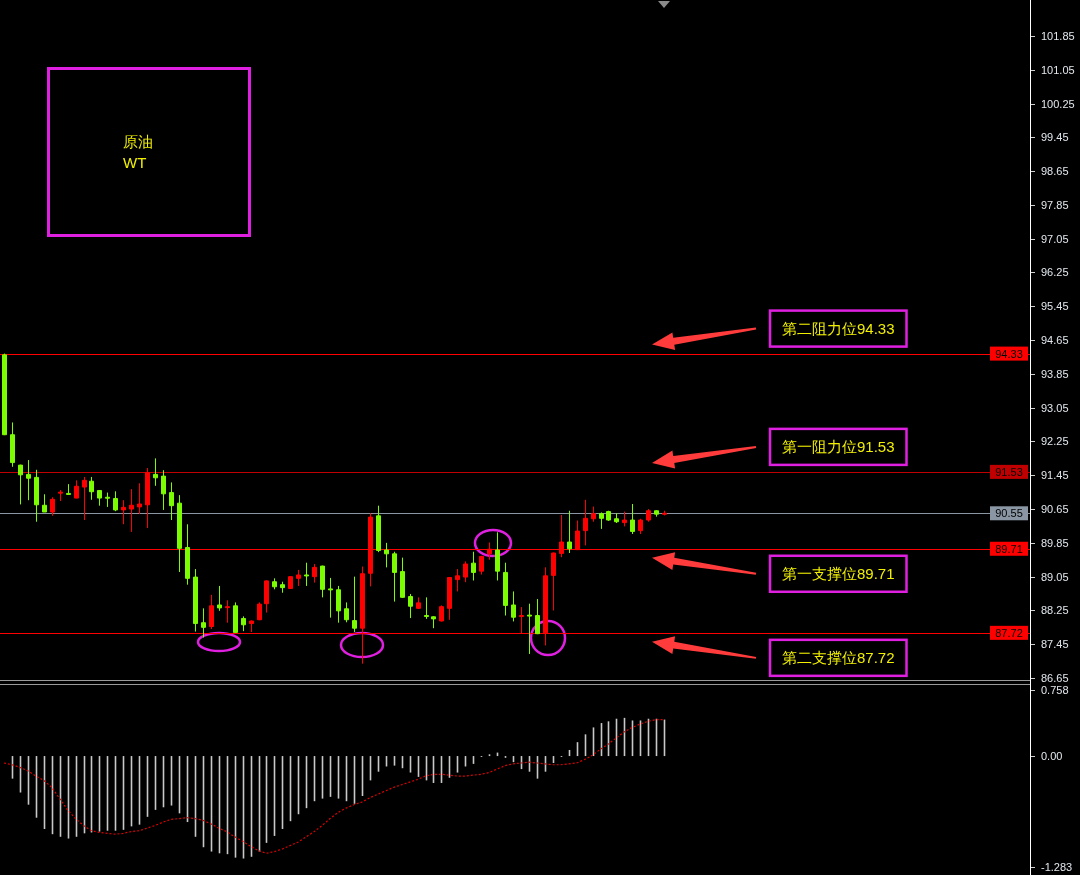 Image resolution: width=1080 pixels, height=875 pixels. I want to click on y-tick-label: 100.25, so click(1058, 103).